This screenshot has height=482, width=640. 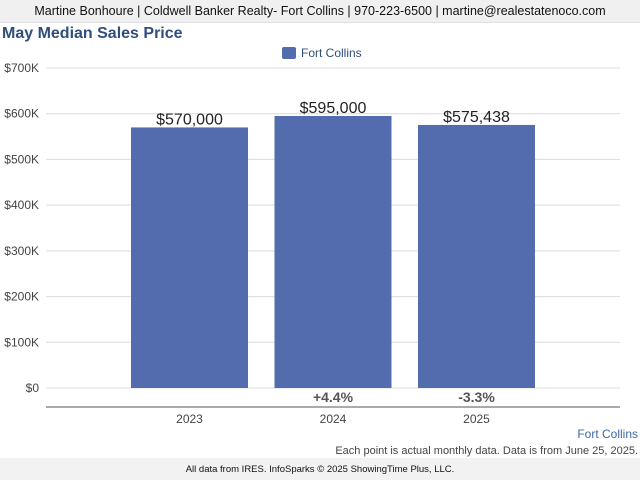 What do you see at coordinates (607, 434) in the screenshot?
I see `region-label: Fort Collins` at bounding box center [607, 434].